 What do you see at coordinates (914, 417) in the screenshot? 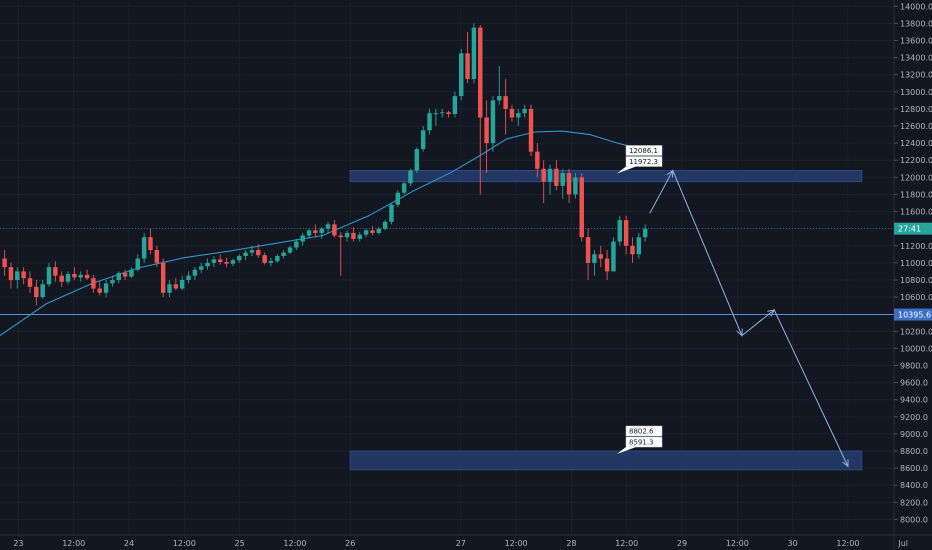
I see `price-tick-label: 9200.0` at bounding box center [914, 417].